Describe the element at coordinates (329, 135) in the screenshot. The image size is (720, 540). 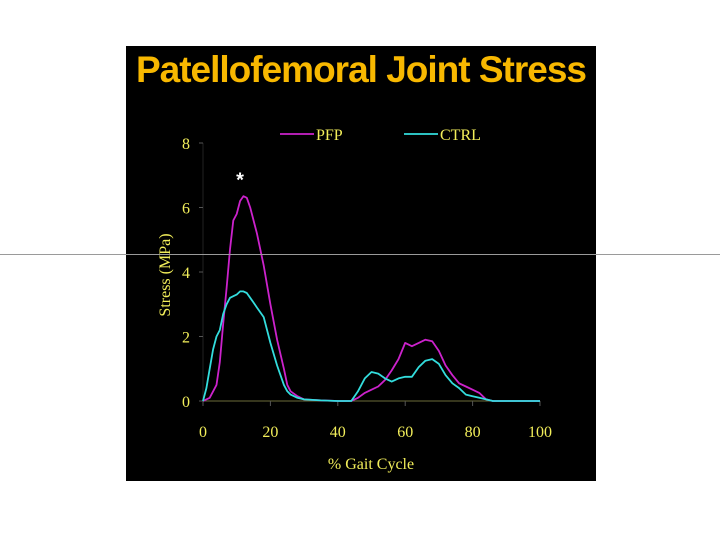
I see `legend-label-pfp: PFP` at that location.